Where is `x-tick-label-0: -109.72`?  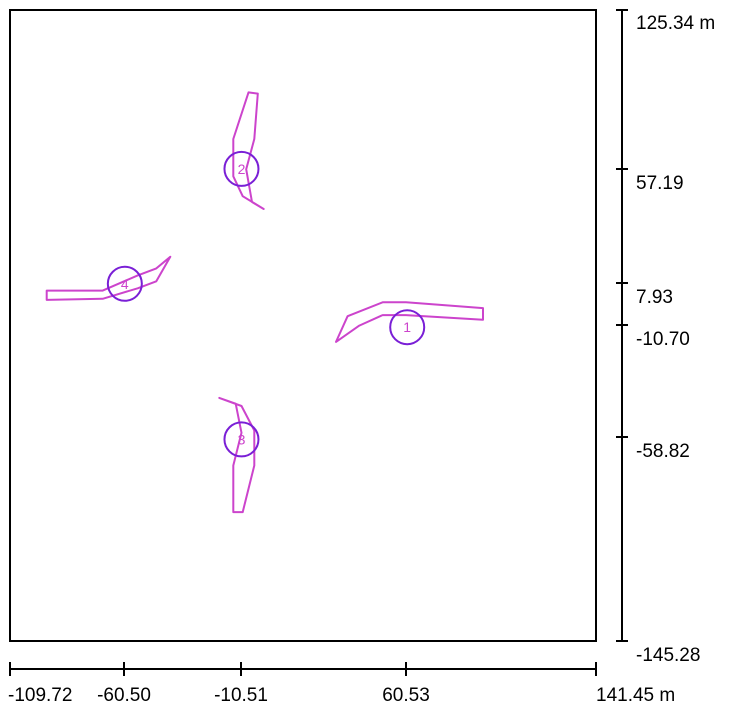
x-tick-label-0: -109.72 is located at coordinates (40, 695).